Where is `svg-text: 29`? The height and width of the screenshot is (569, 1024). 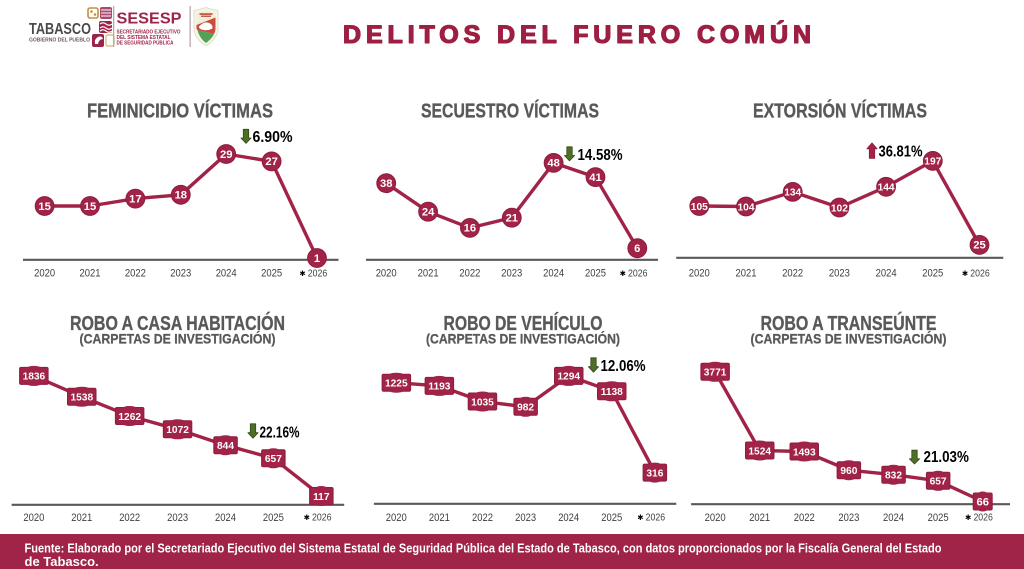
svg-text: 29 is located at coordinates (226, 155).